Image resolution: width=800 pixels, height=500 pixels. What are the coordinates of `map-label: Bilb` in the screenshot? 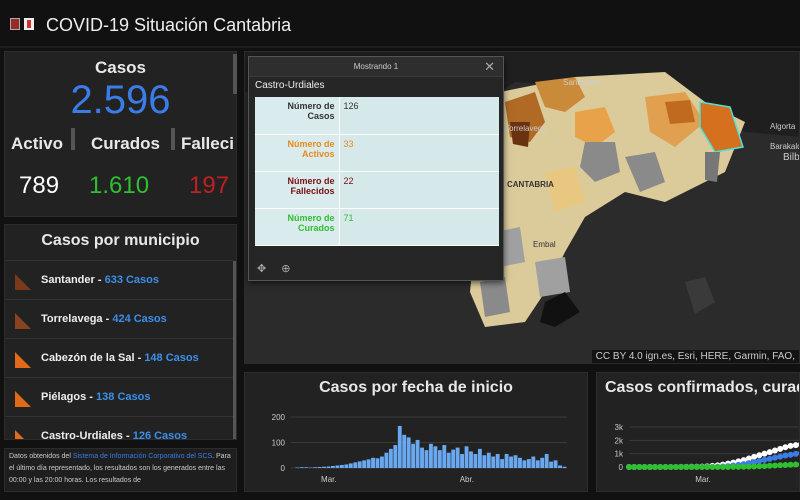 It's located at (791, 157).